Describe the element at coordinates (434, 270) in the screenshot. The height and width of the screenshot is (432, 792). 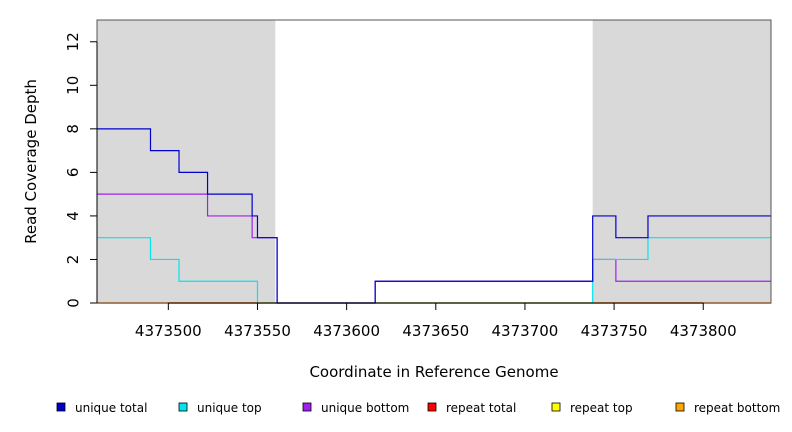
I see `series-line-unique-top` at that location.